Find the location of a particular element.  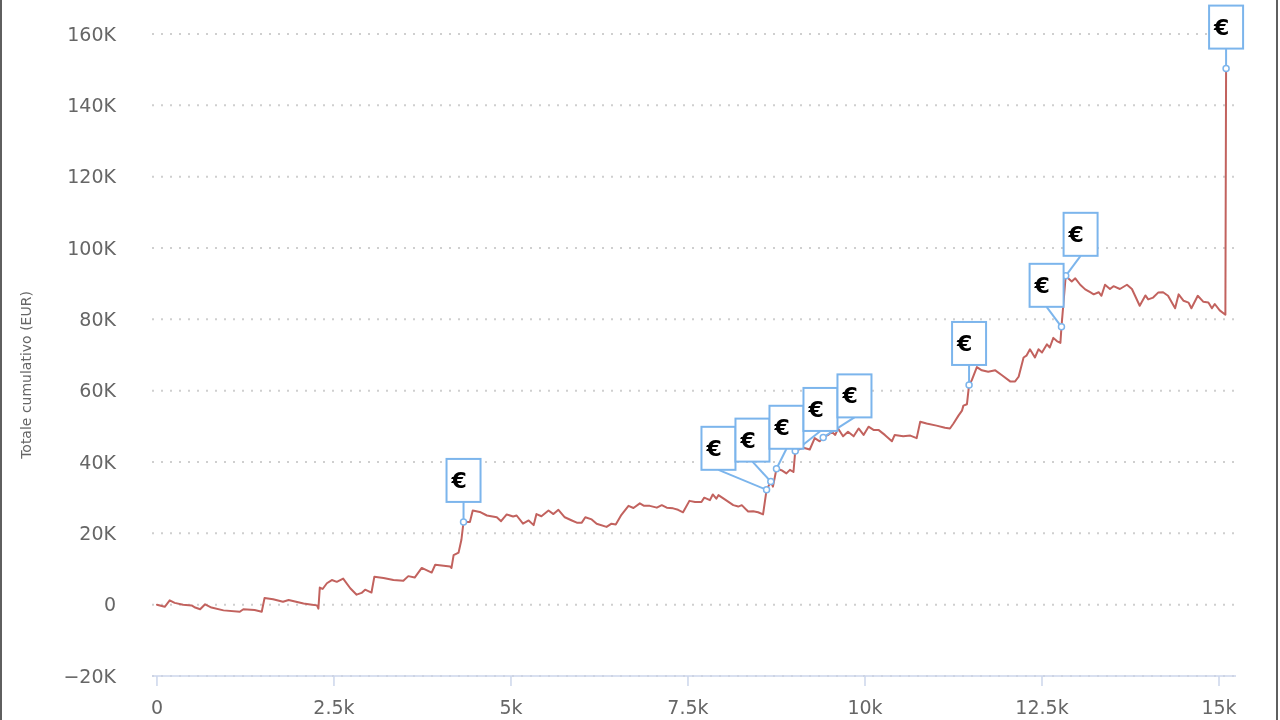

x-tick-label: 2.5k is located at coordinates (334, 707).